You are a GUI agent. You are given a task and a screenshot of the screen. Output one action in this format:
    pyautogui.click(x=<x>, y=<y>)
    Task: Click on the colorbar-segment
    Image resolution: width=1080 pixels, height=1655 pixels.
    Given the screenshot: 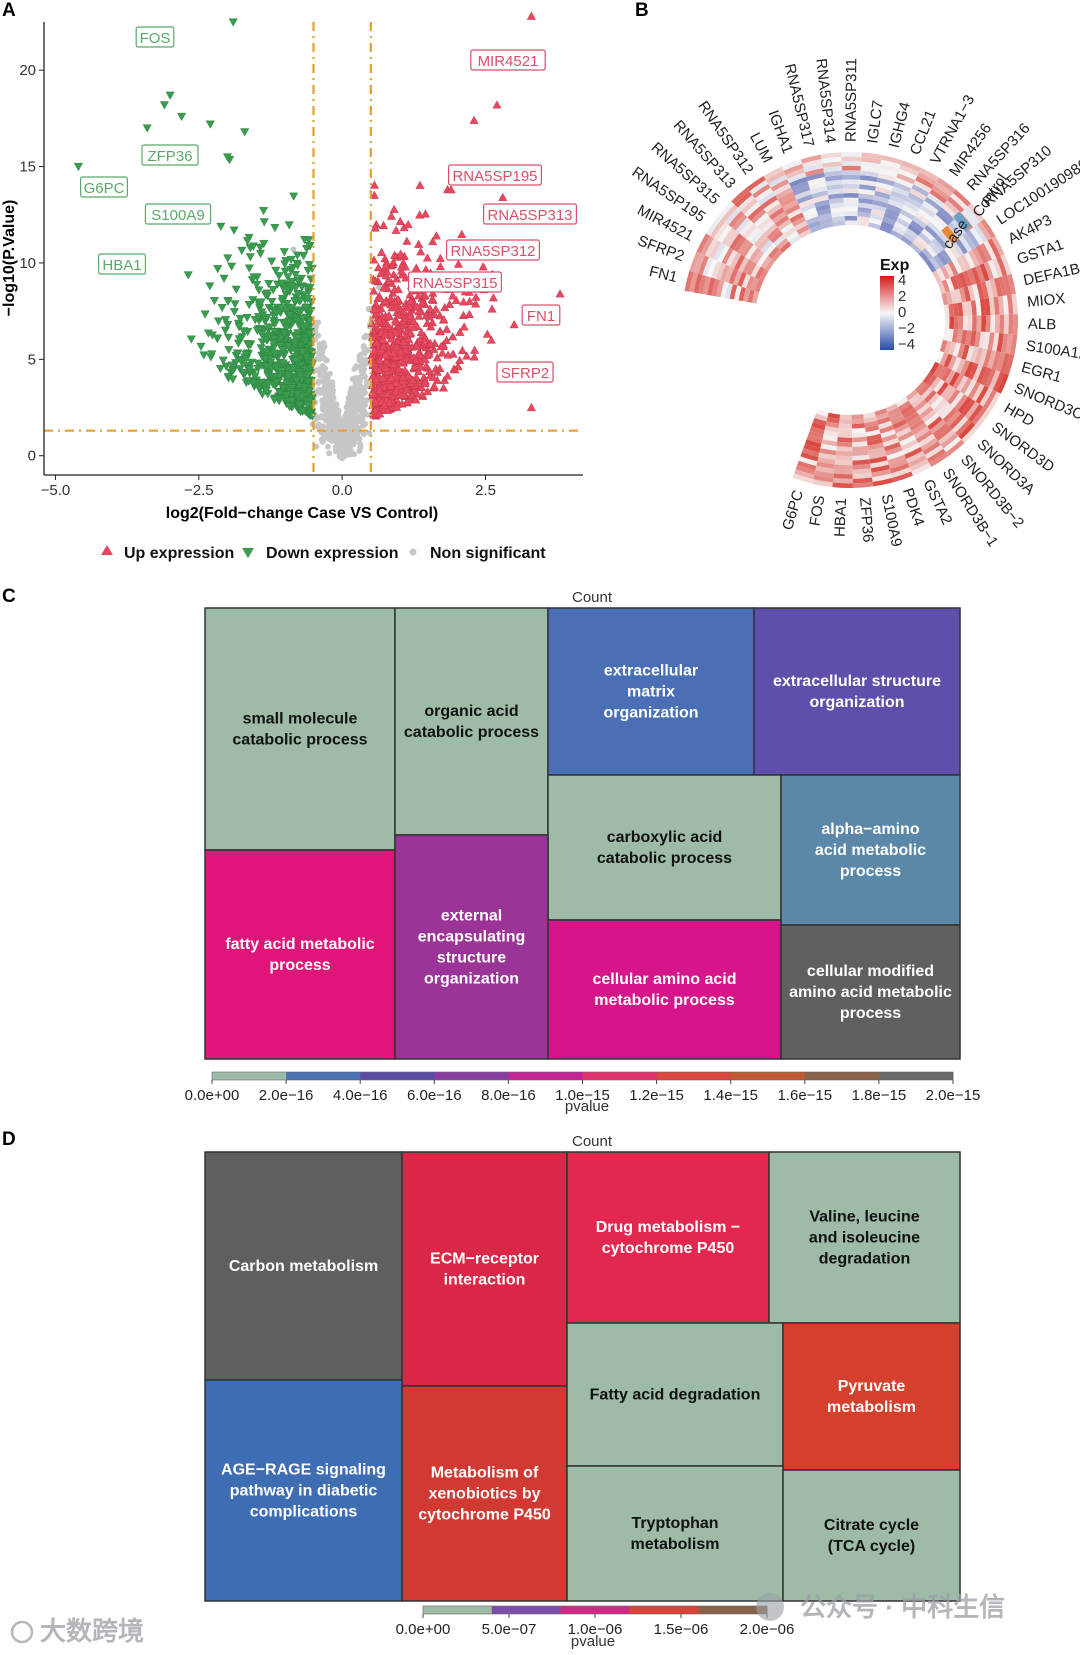 What is the action you would take?
    pyautogui.click(x=768, y=1076)
    